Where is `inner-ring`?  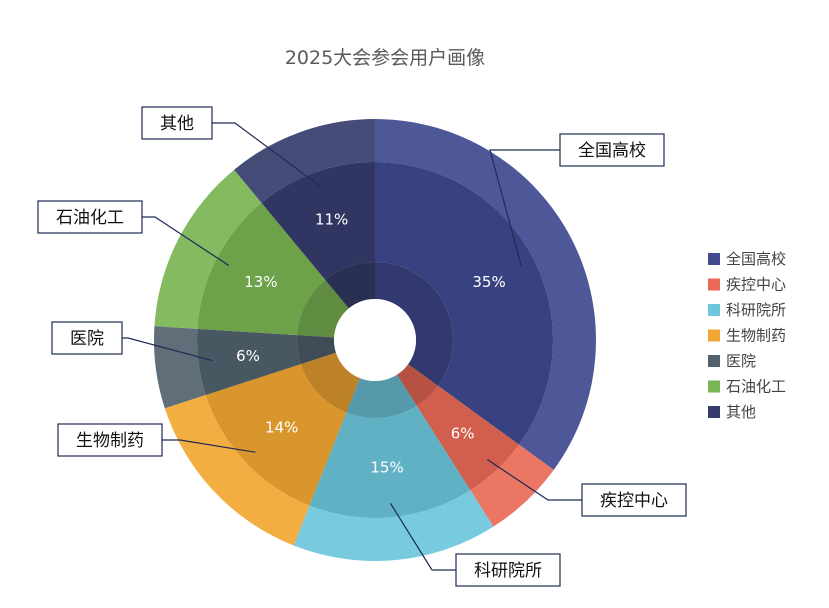
inner-ring is located at coordinates (375, 340).